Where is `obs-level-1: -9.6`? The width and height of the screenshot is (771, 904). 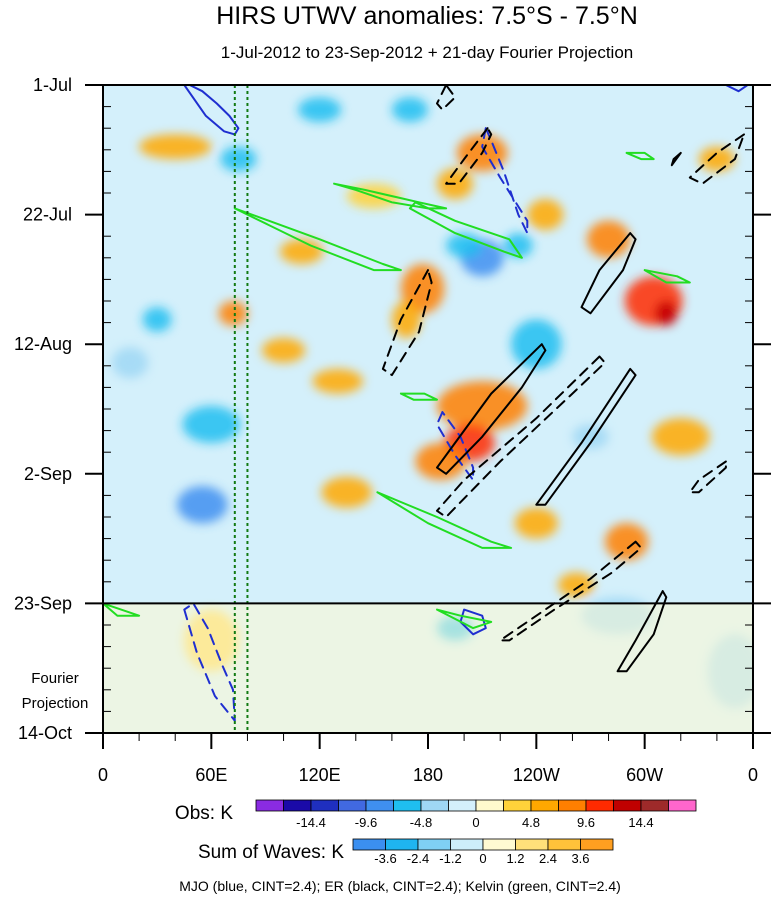 obs-level-1: -9.6 is located at coordinates (366, 822).